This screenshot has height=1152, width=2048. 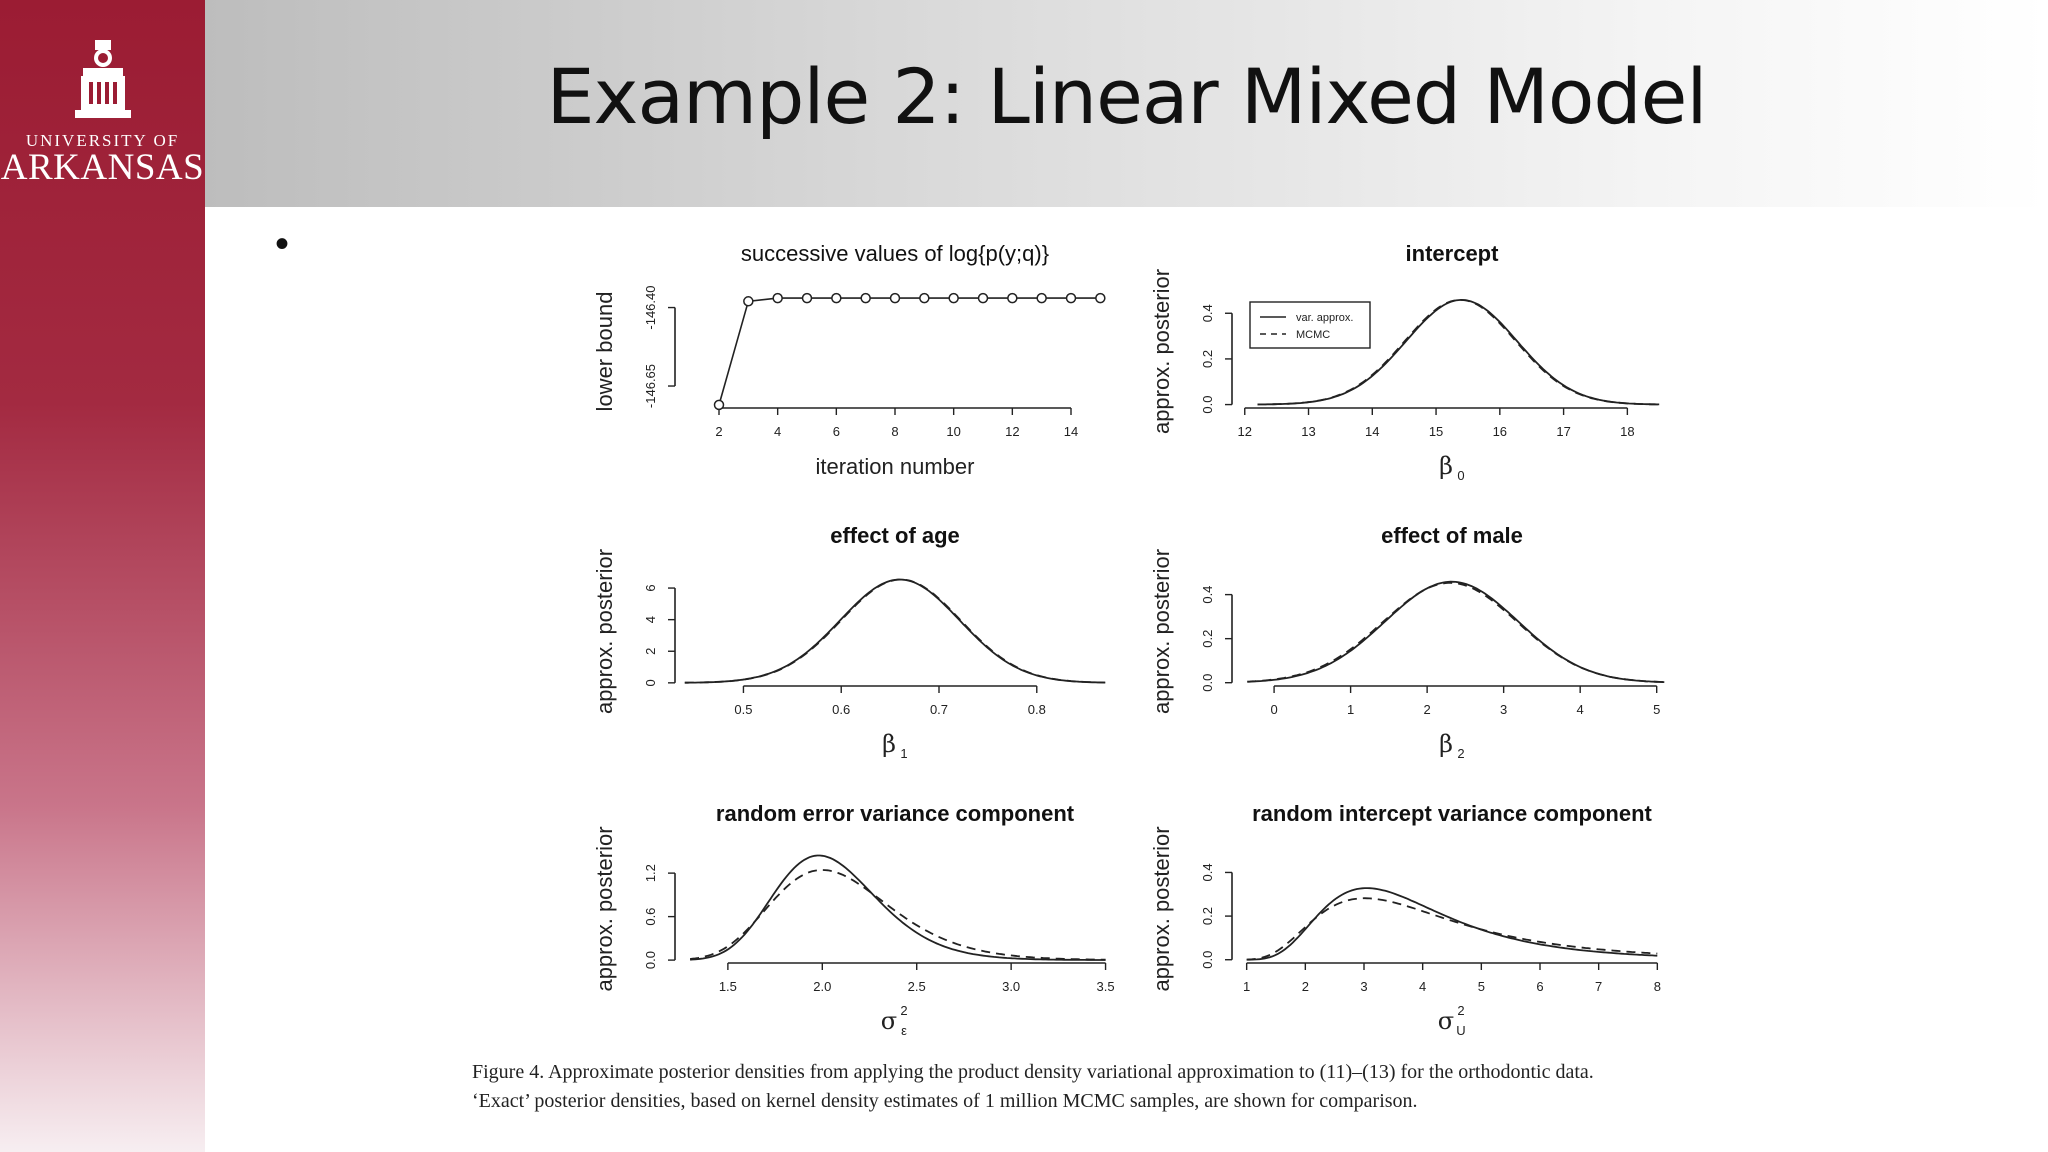 I want to click on x-tick-label: 14, so click(x=1372, y=431).